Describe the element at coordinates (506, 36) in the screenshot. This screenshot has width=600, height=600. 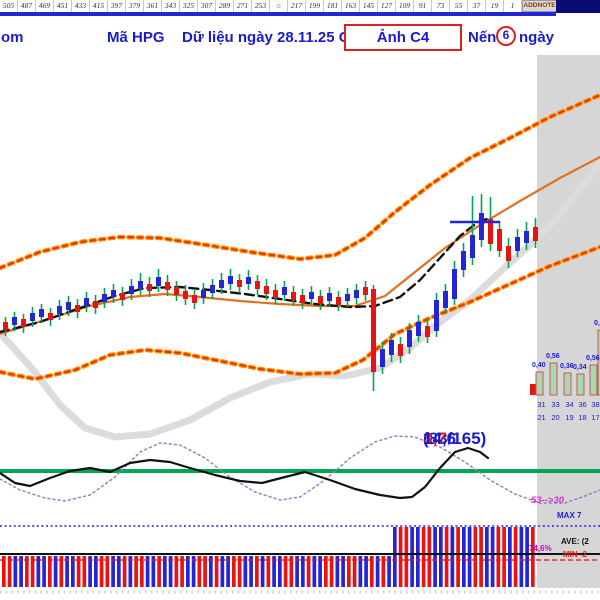
I see `candle-count-badge: 6` at that location.